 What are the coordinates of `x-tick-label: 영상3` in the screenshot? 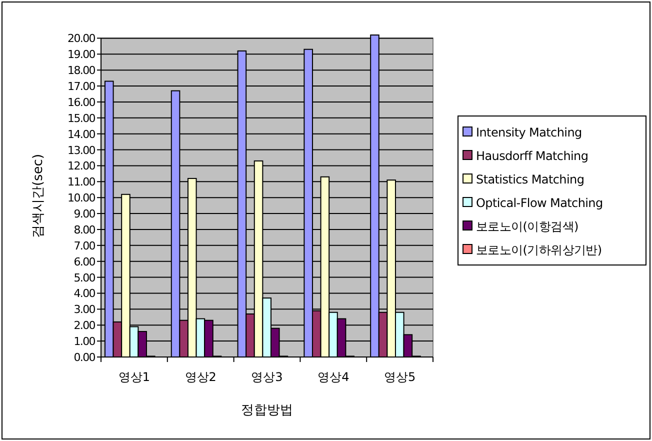 It's located at (267, 377).